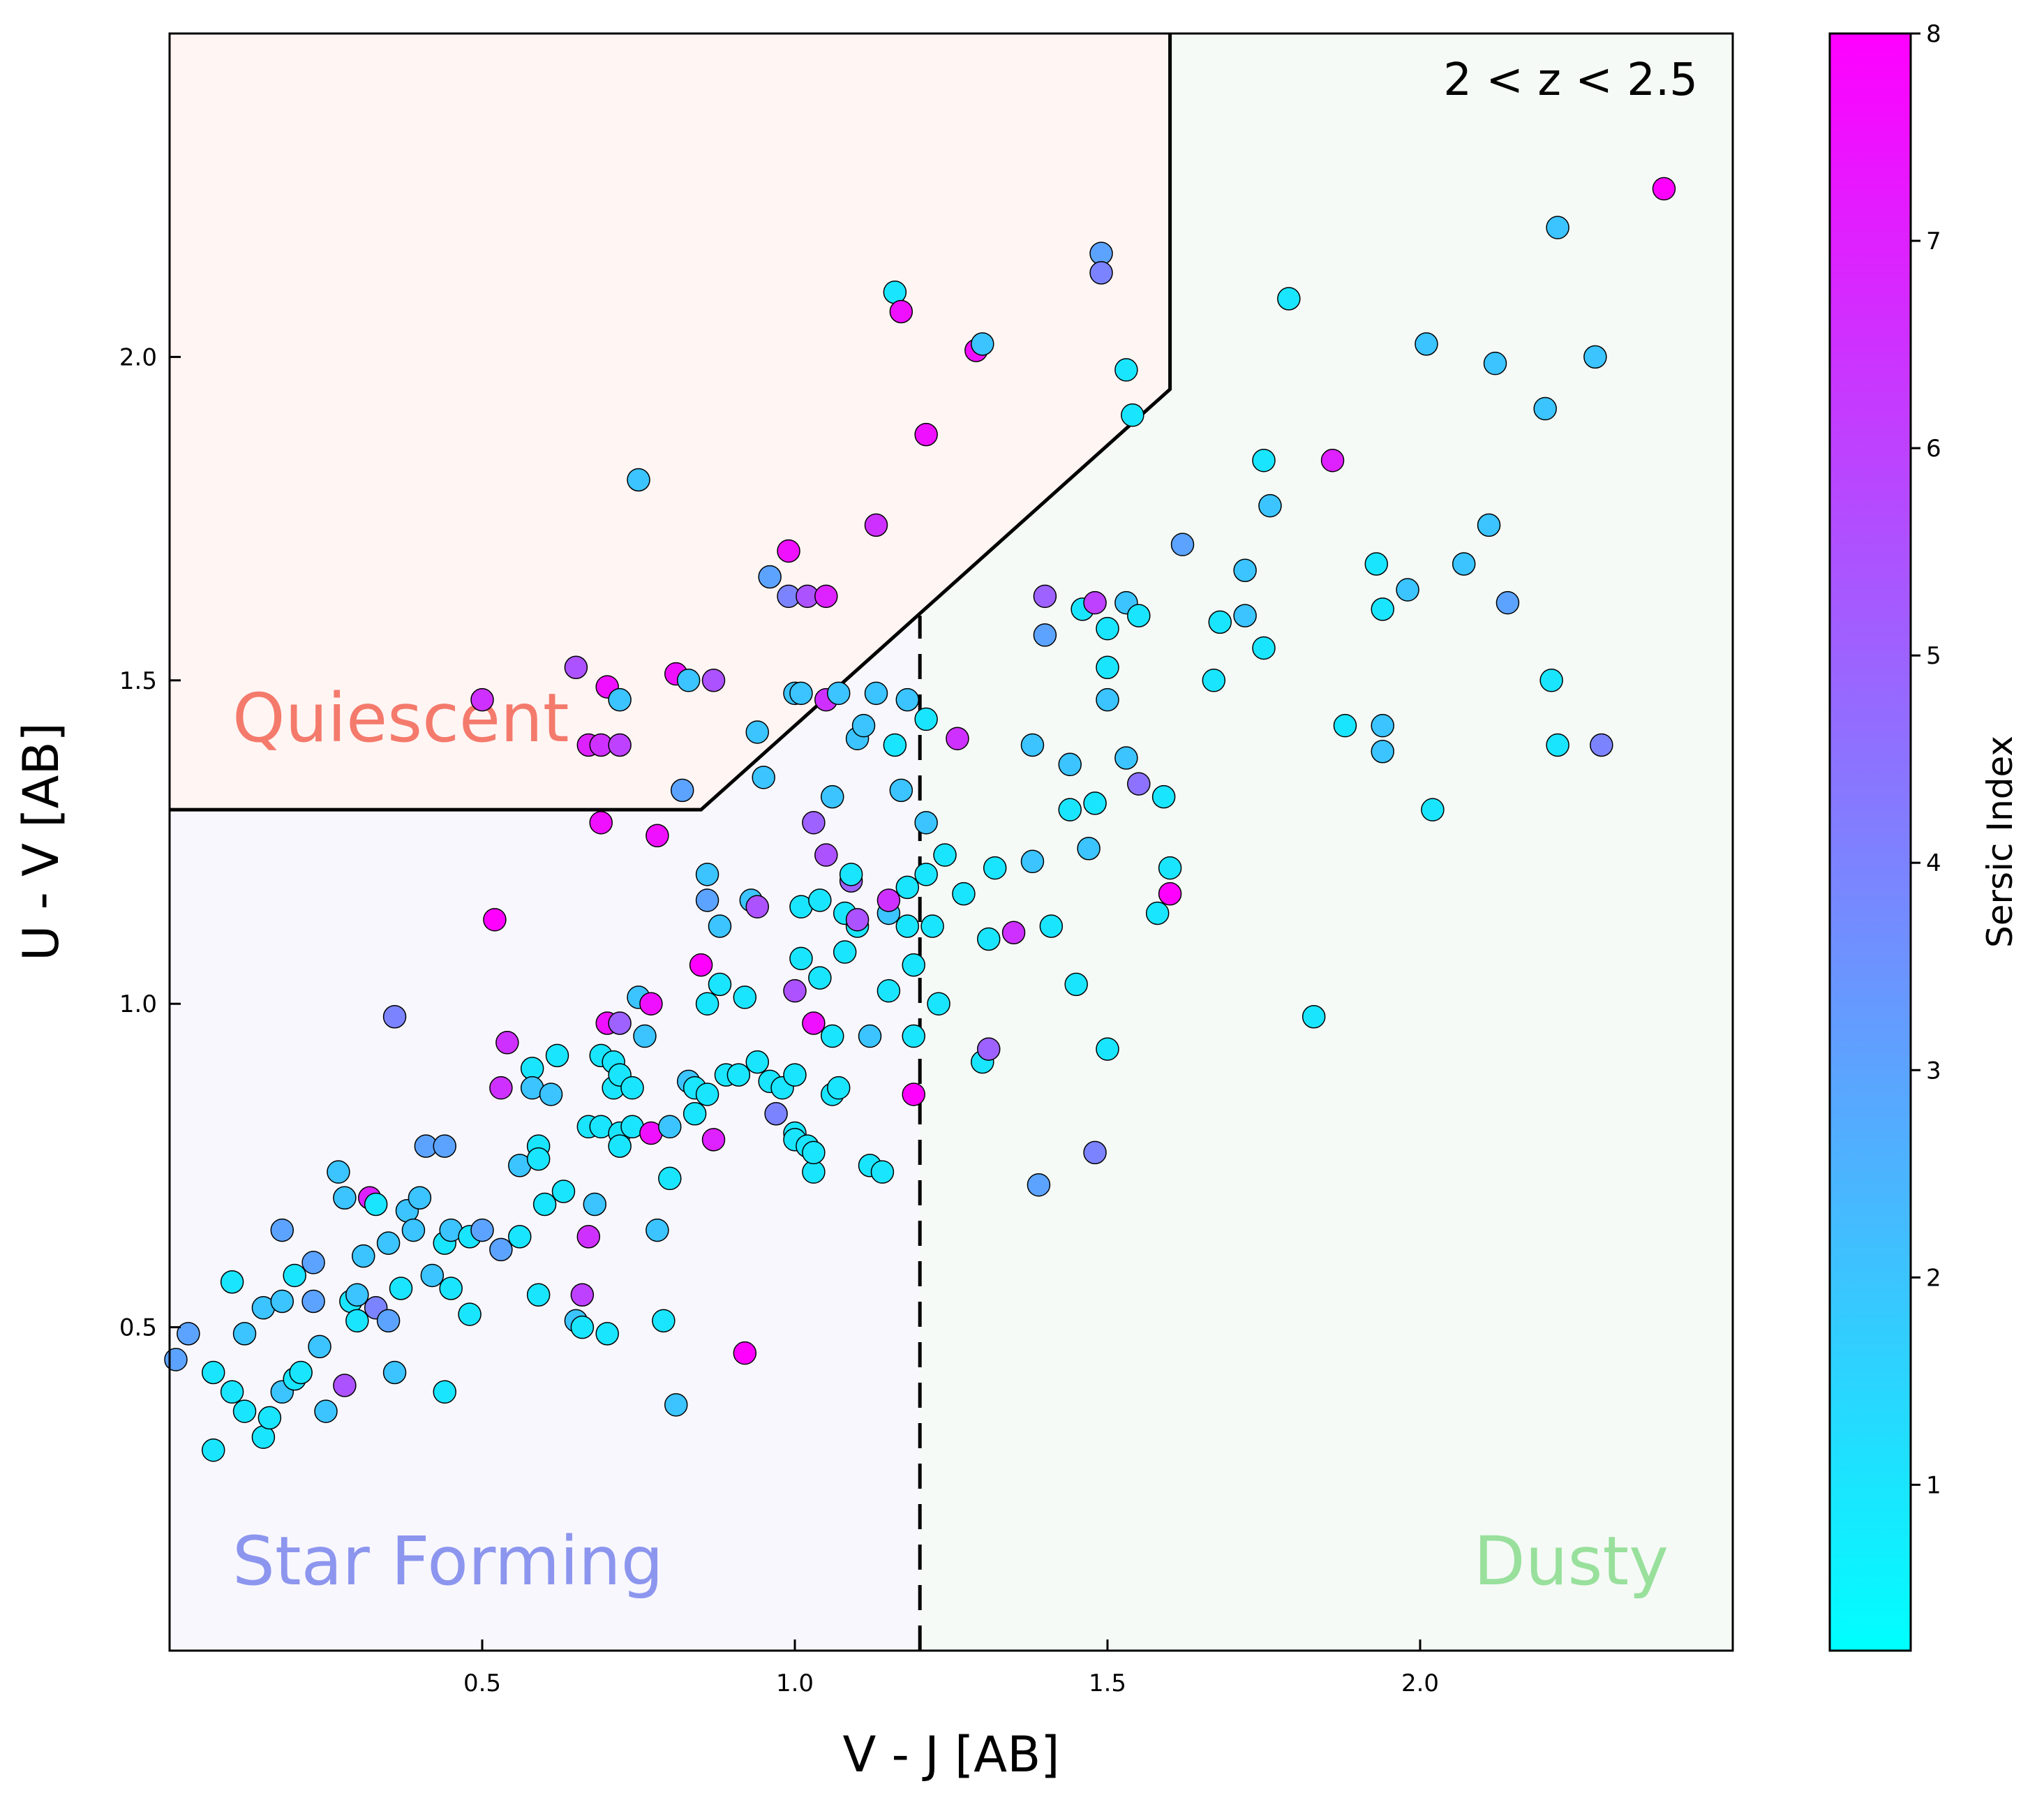 The width and height of the screenshot is (2044, 1800). What do you see at coordinates (138, 681) in the screenshot?
I see `y-tick-label: 1.5` at bounding box center [138, 681].